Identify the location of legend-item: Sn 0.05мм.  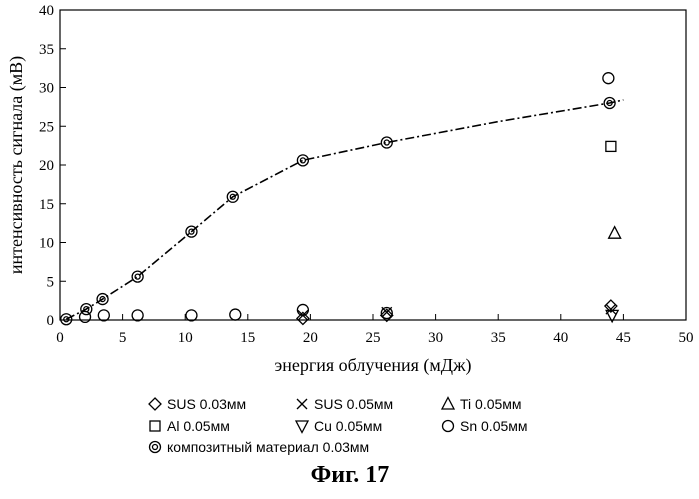
(485, 426).